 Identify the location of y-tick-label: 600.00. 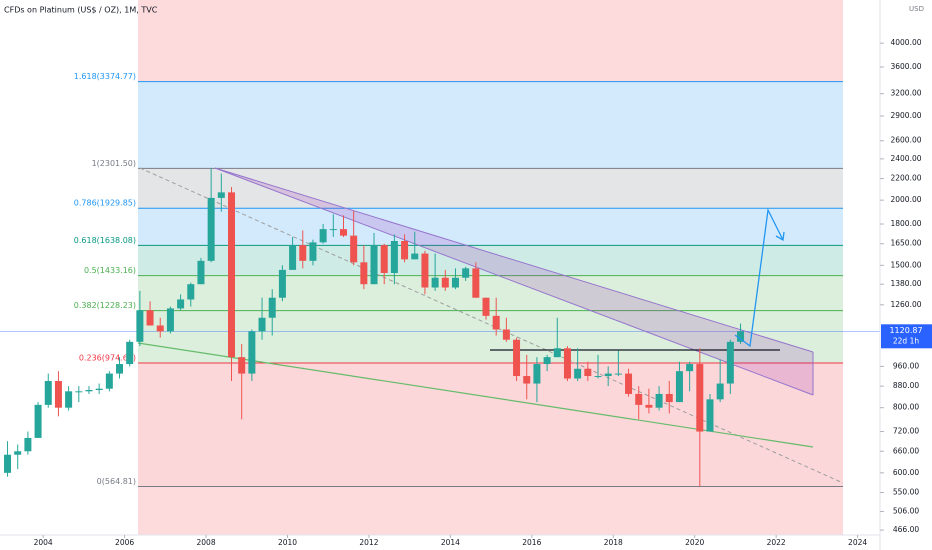
(906, 472).